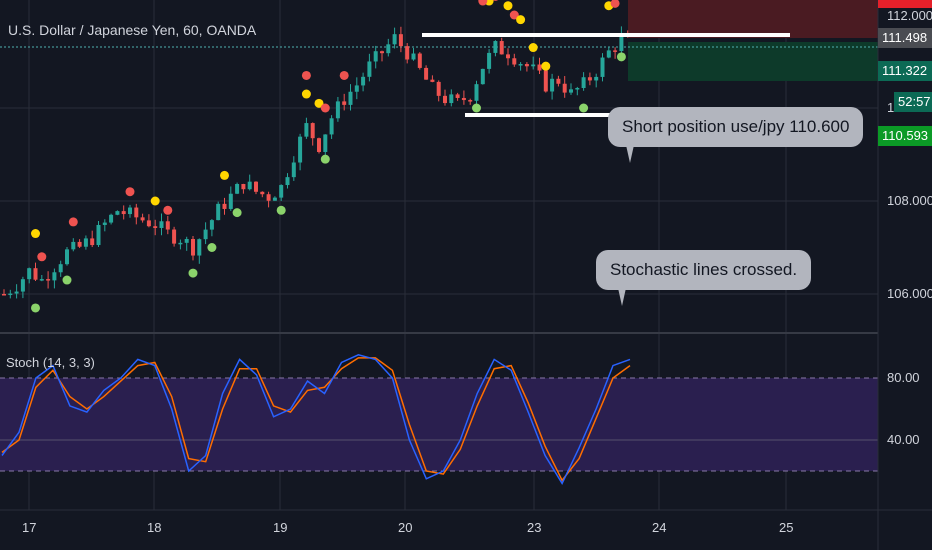 Image resolution: width=932 pixels, height=550 pixels. Describe the element at coordinates (630, 154) in the screenshot. I see `callout-tail` at that location.